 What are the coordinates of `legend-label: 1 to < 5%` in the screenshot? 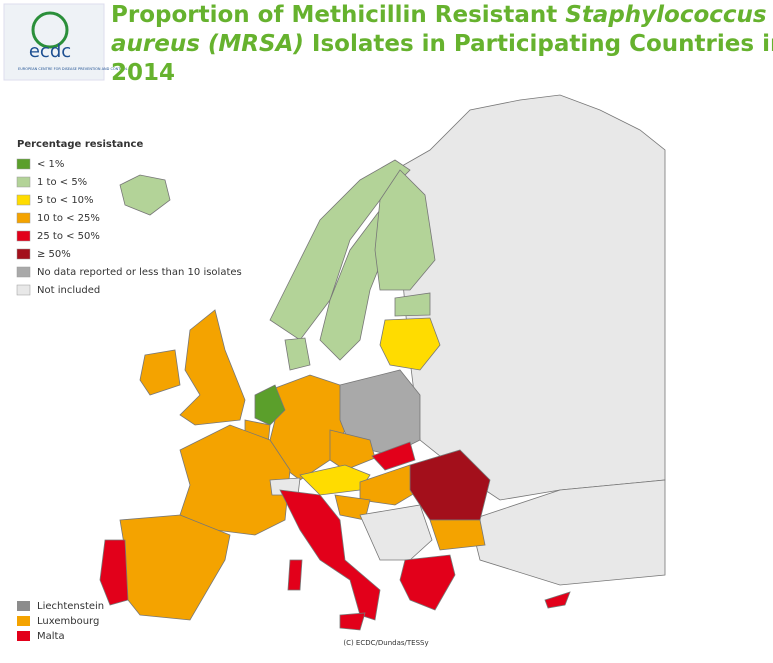 It's located at (62, 182).